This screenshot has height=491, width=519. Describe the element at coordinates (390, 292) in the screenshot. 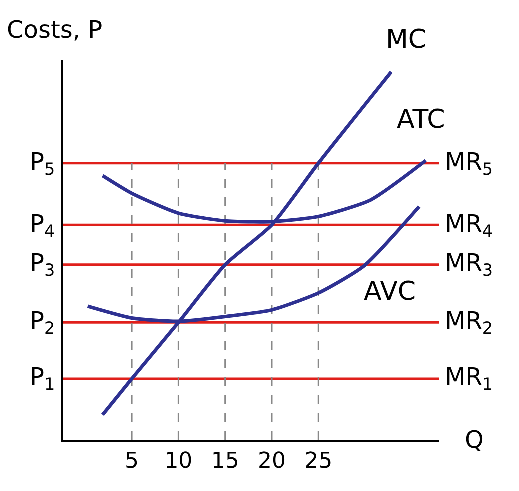

I see `series-label: AVC` at that location.